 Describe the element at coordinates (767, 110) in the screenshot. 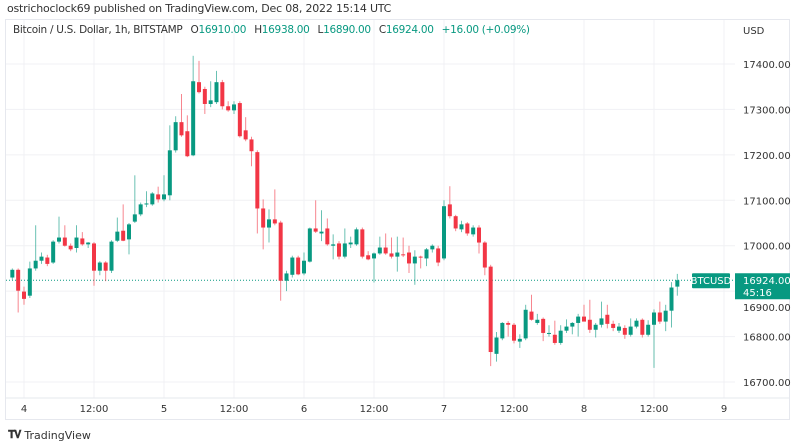

I see `price-tick-label: 17300.00` at that location.